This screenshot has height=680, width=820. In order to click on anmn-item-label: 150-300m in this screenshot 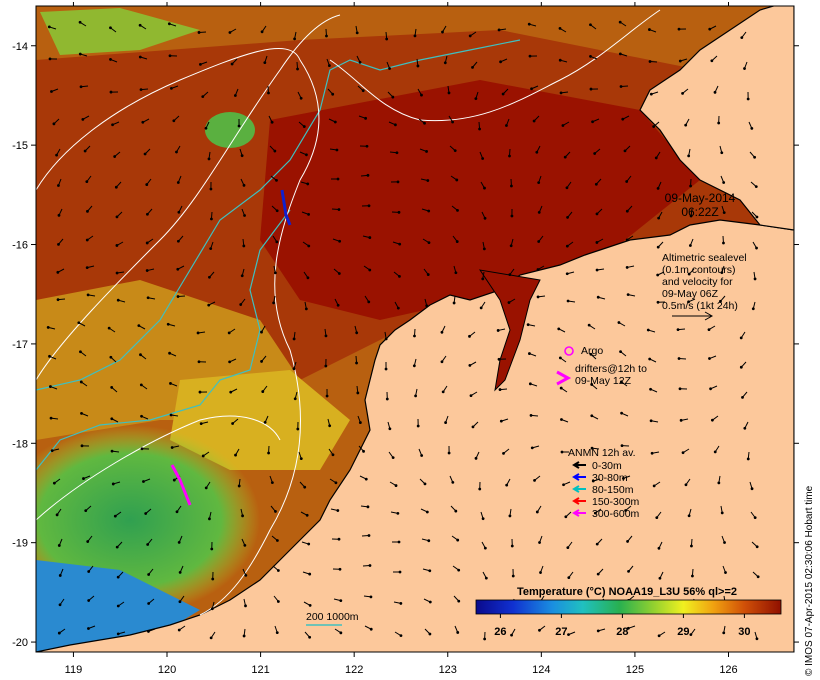, I will do `click(616, 502)`.